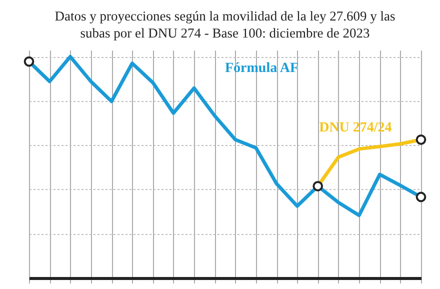 Image resolution: width=440 pixels, height=289 pixels. I want to click on series-label: DNU 274/24, so click(355, 128).